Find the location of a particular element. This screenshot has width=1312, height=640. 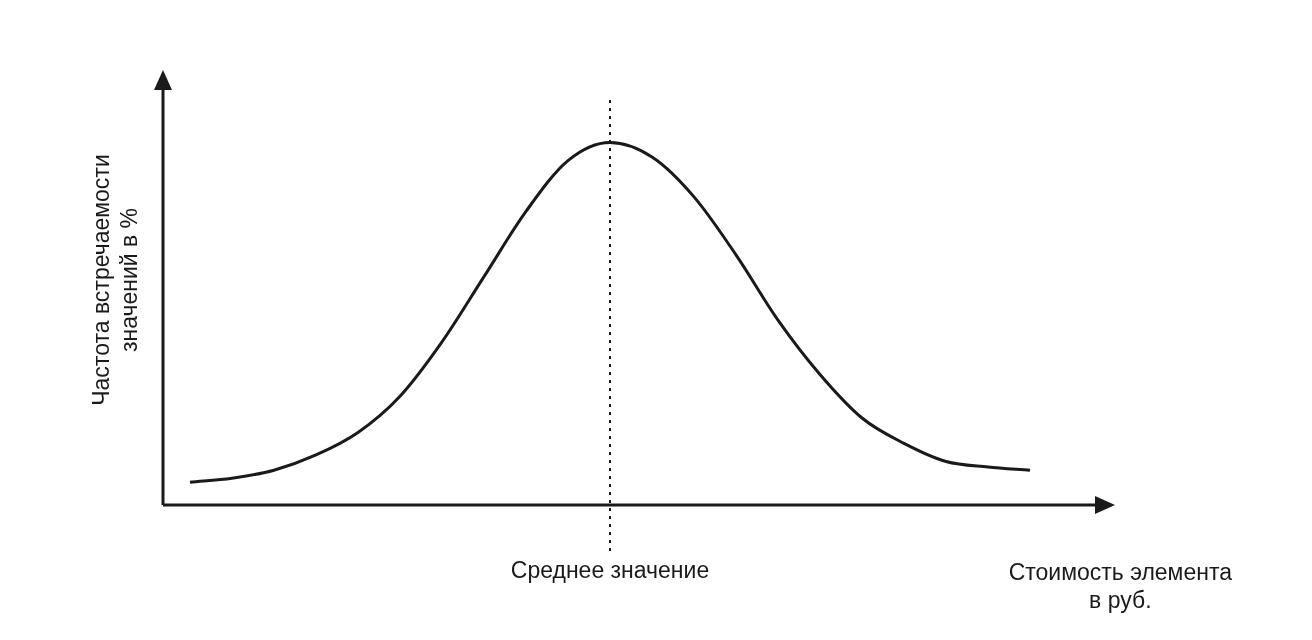

y-axis-title: Частота встречаемости значений в % is located at coordinates (115, 280).